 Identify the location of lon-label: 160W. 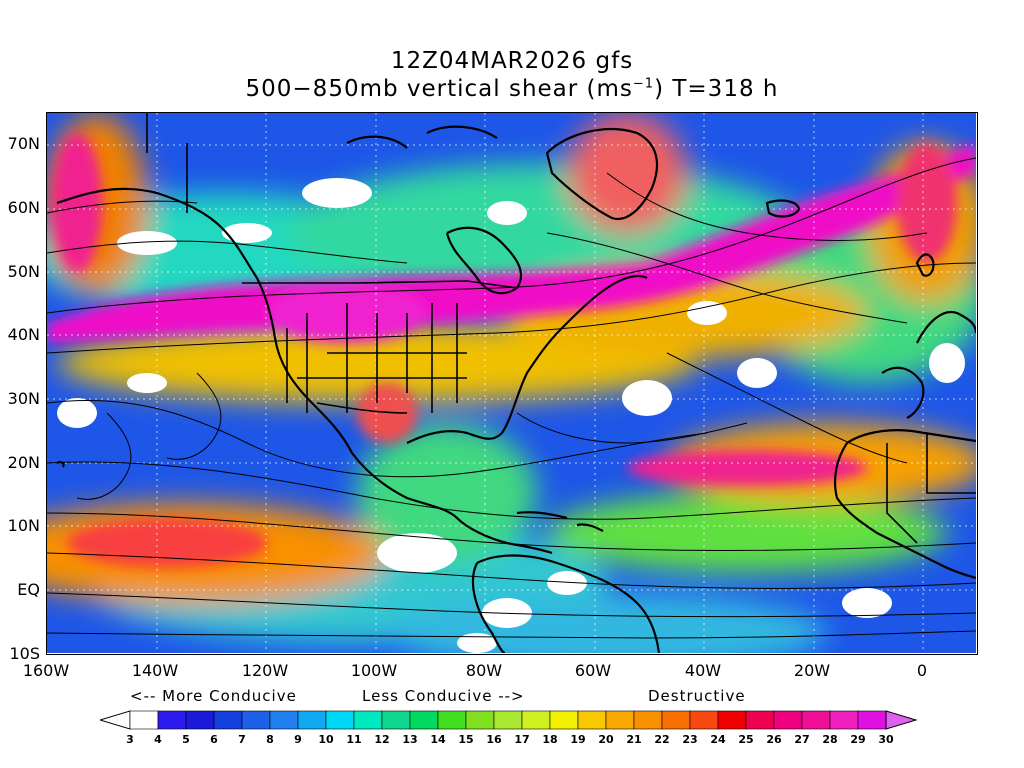
(46, 670).